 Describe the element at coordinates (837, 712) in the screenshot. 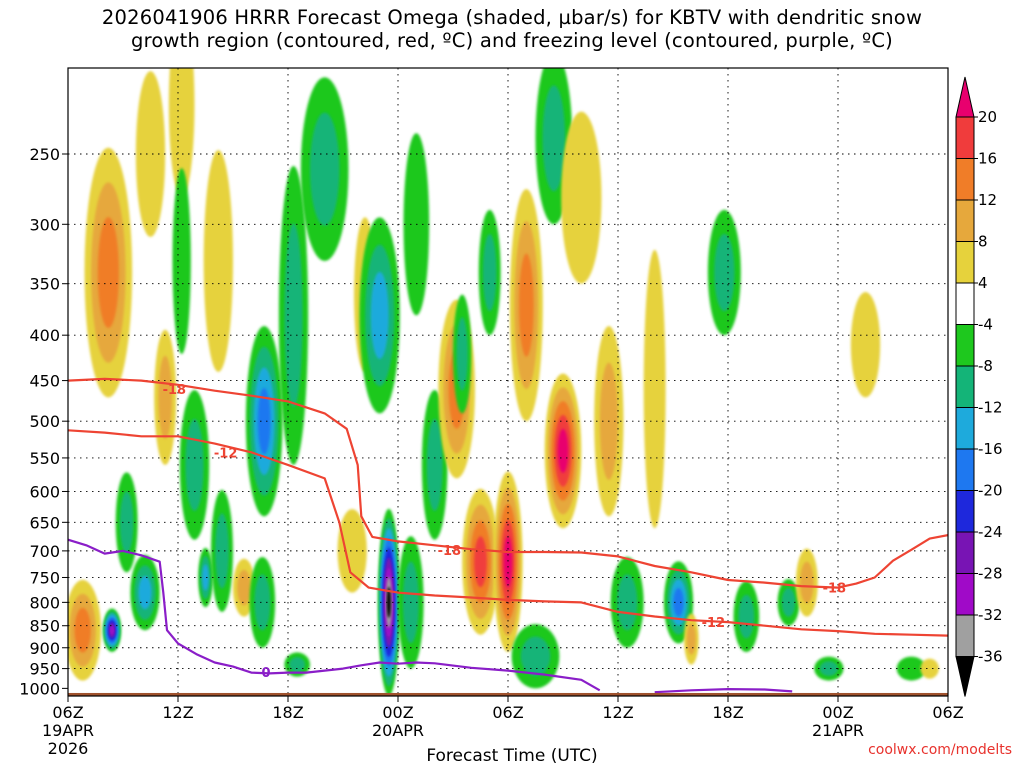

I see `x-tick-label-42: 00Z` at that location.